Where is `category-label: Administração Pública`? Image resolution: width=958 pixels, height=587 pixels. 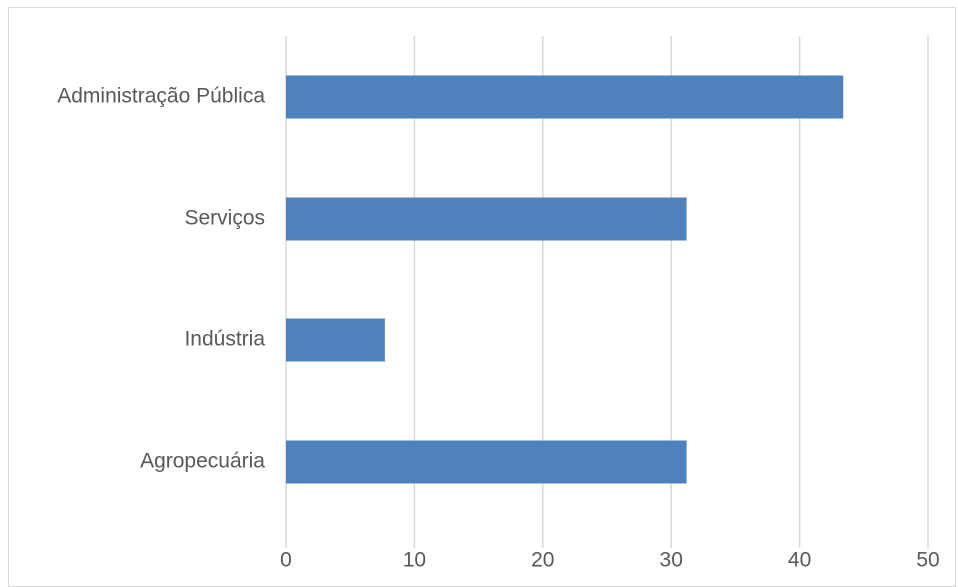 category-label: Administração Pública is located at coordinates (161, 96).